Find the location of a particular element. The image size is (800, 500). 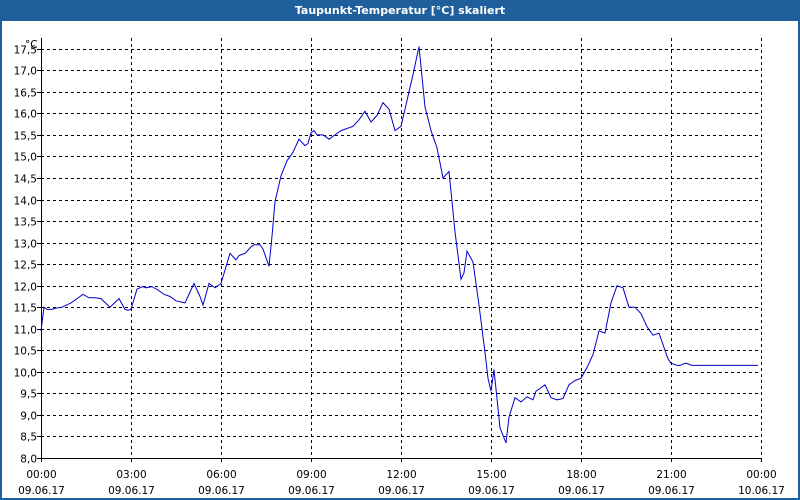

y-tick-label: 14,0 is located at coordinates (25, 202).